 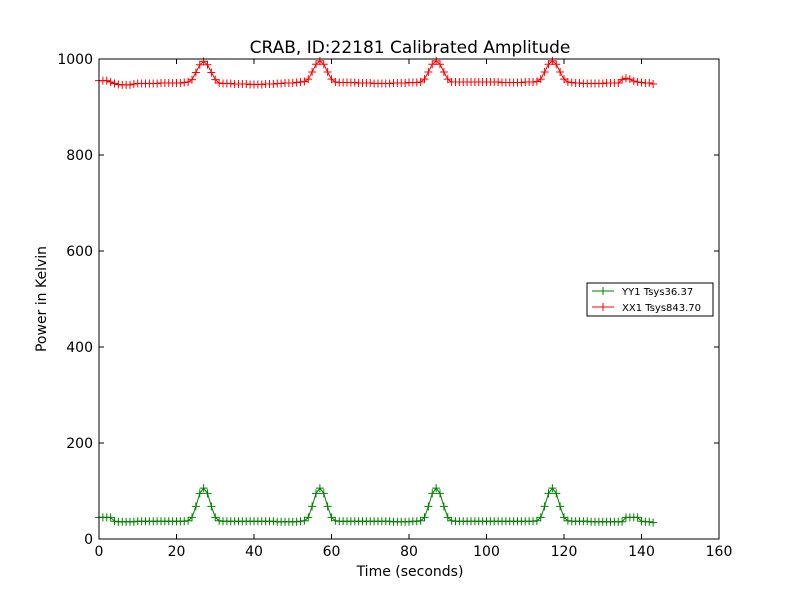 I want to click on x-tick-label-8: 160, so click(x=719, y=552).